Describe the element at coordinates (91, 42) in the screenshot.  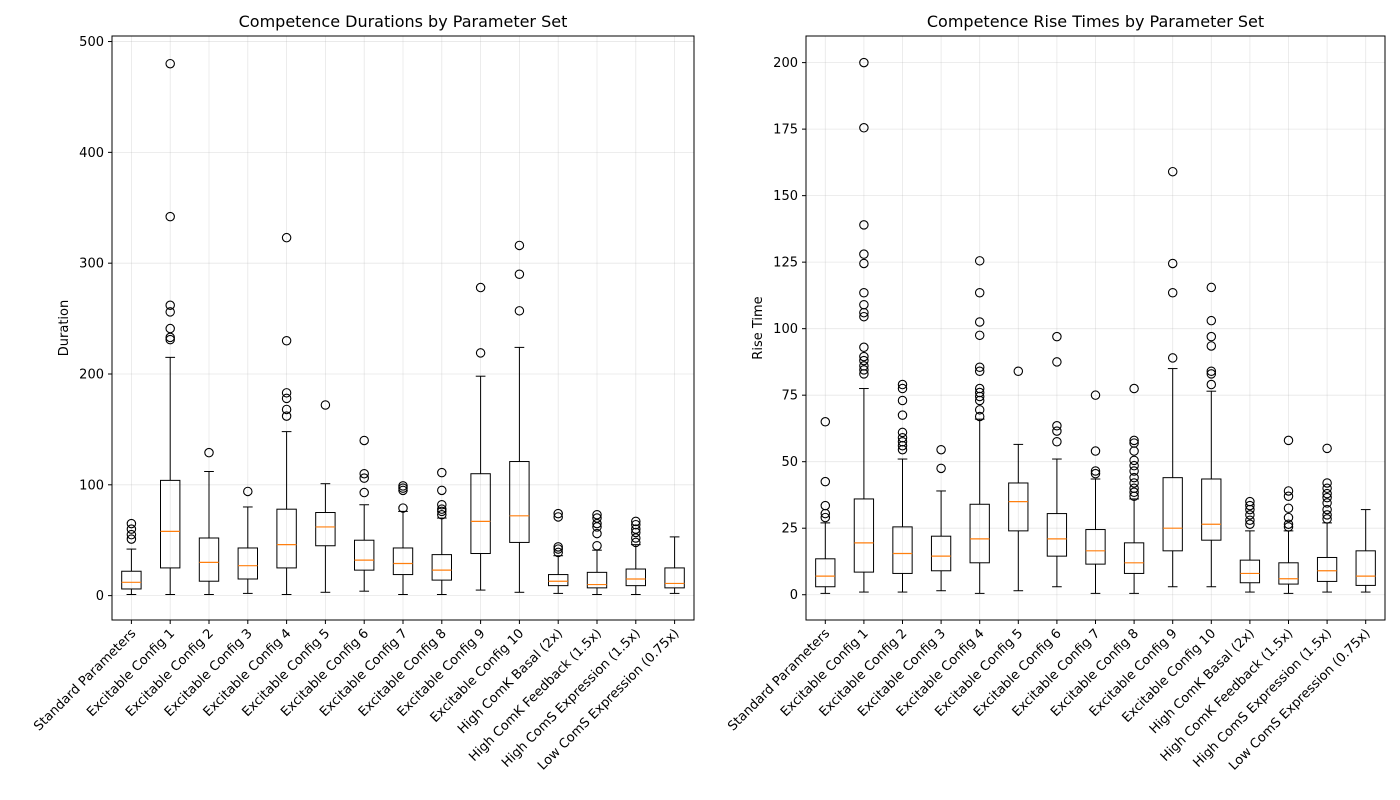
I see `y-tick-label: 500` at that location.